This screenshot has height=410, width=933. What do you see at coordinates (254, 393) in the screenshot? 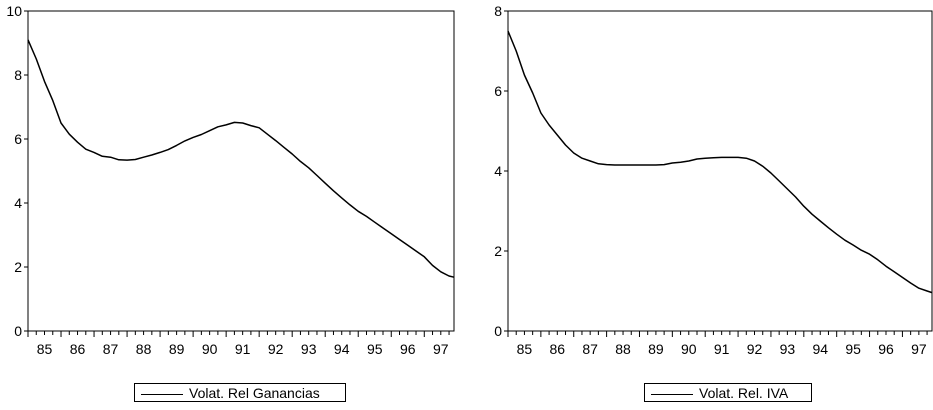
I see `legend-label: Volat. Rel Ganancias` at bounding box center [254, 393].